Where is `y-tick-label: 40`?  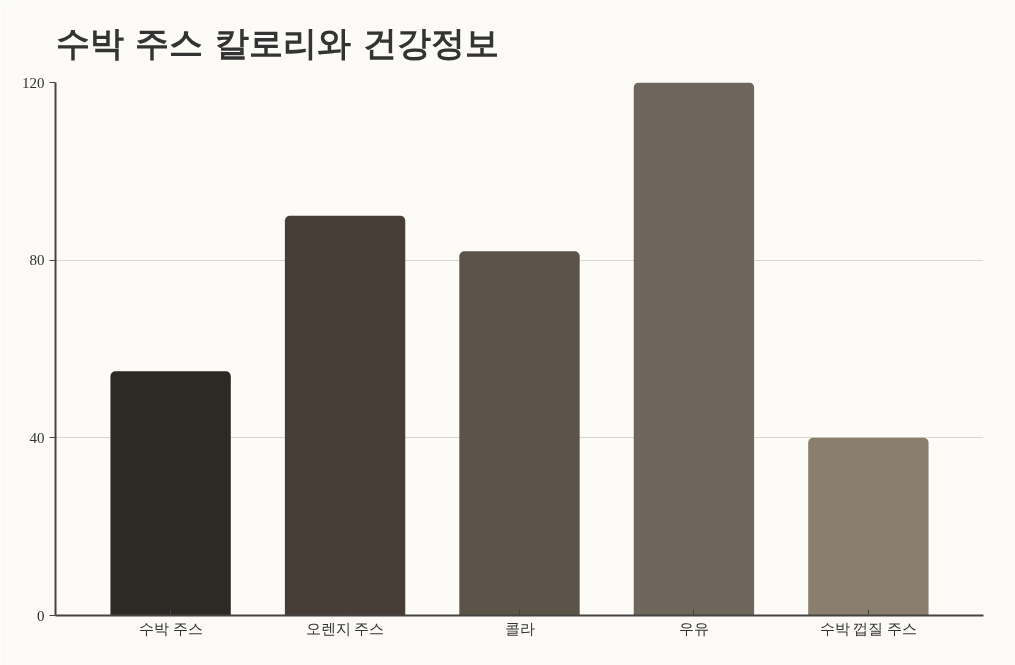 y-tick-label: 40 is located at coordinates (37, 437).